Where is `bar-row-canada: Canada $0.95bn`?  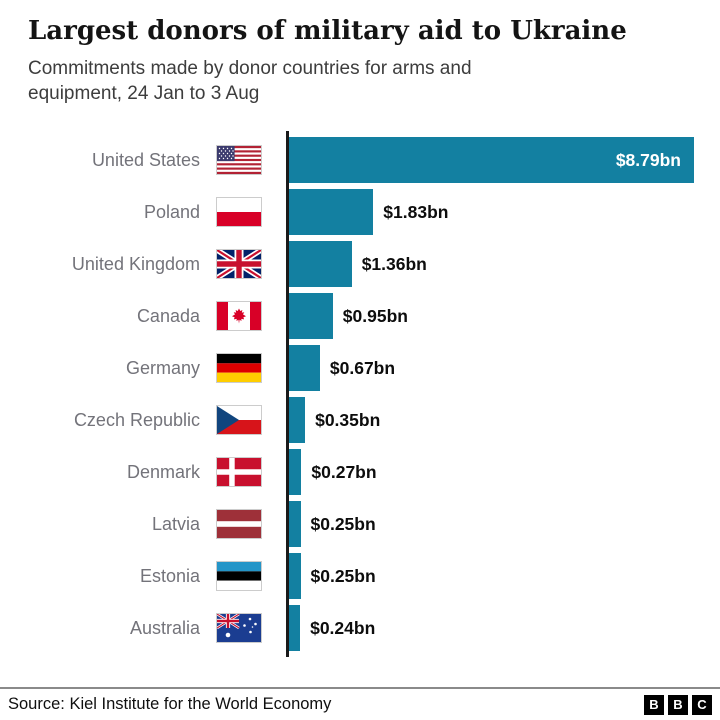 bar-row-canada: Canada $0.95bn is located at coordinates (360, 316).